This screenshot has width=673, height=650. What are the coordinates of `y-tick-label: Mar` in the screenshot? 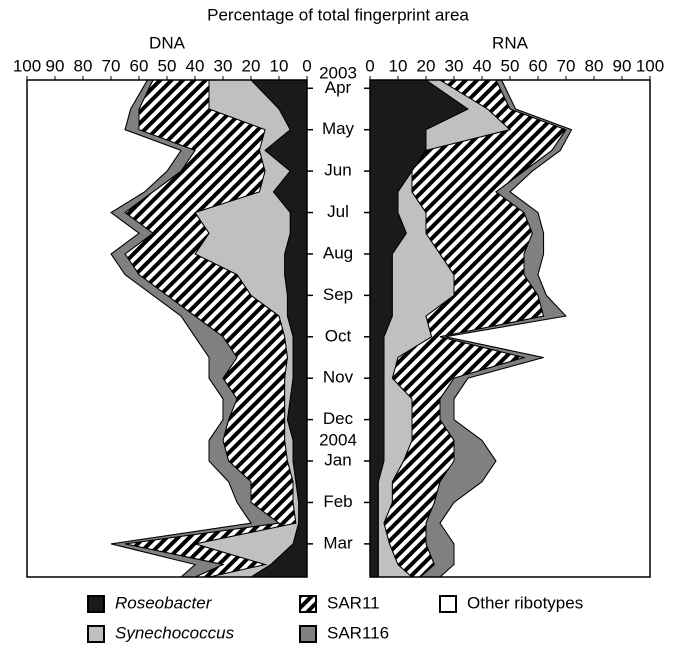 It's located at (338, 542).